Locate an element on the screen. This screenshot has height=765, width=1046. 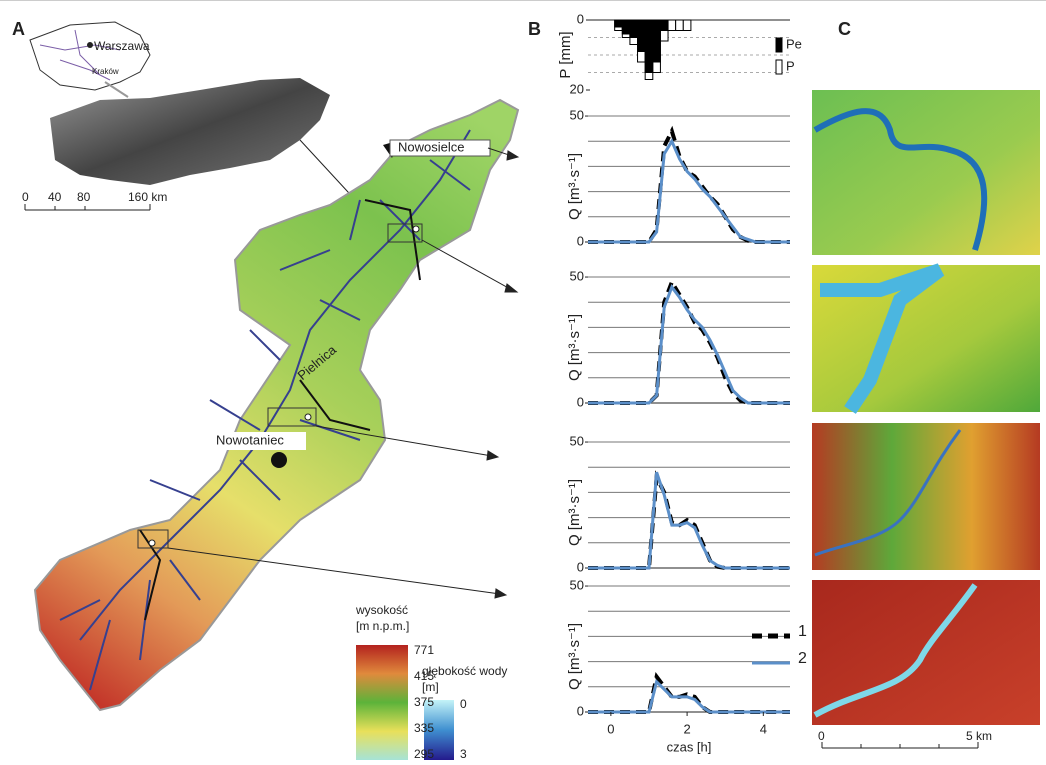
legend-label: 415 is located at coordinates (424, 676).